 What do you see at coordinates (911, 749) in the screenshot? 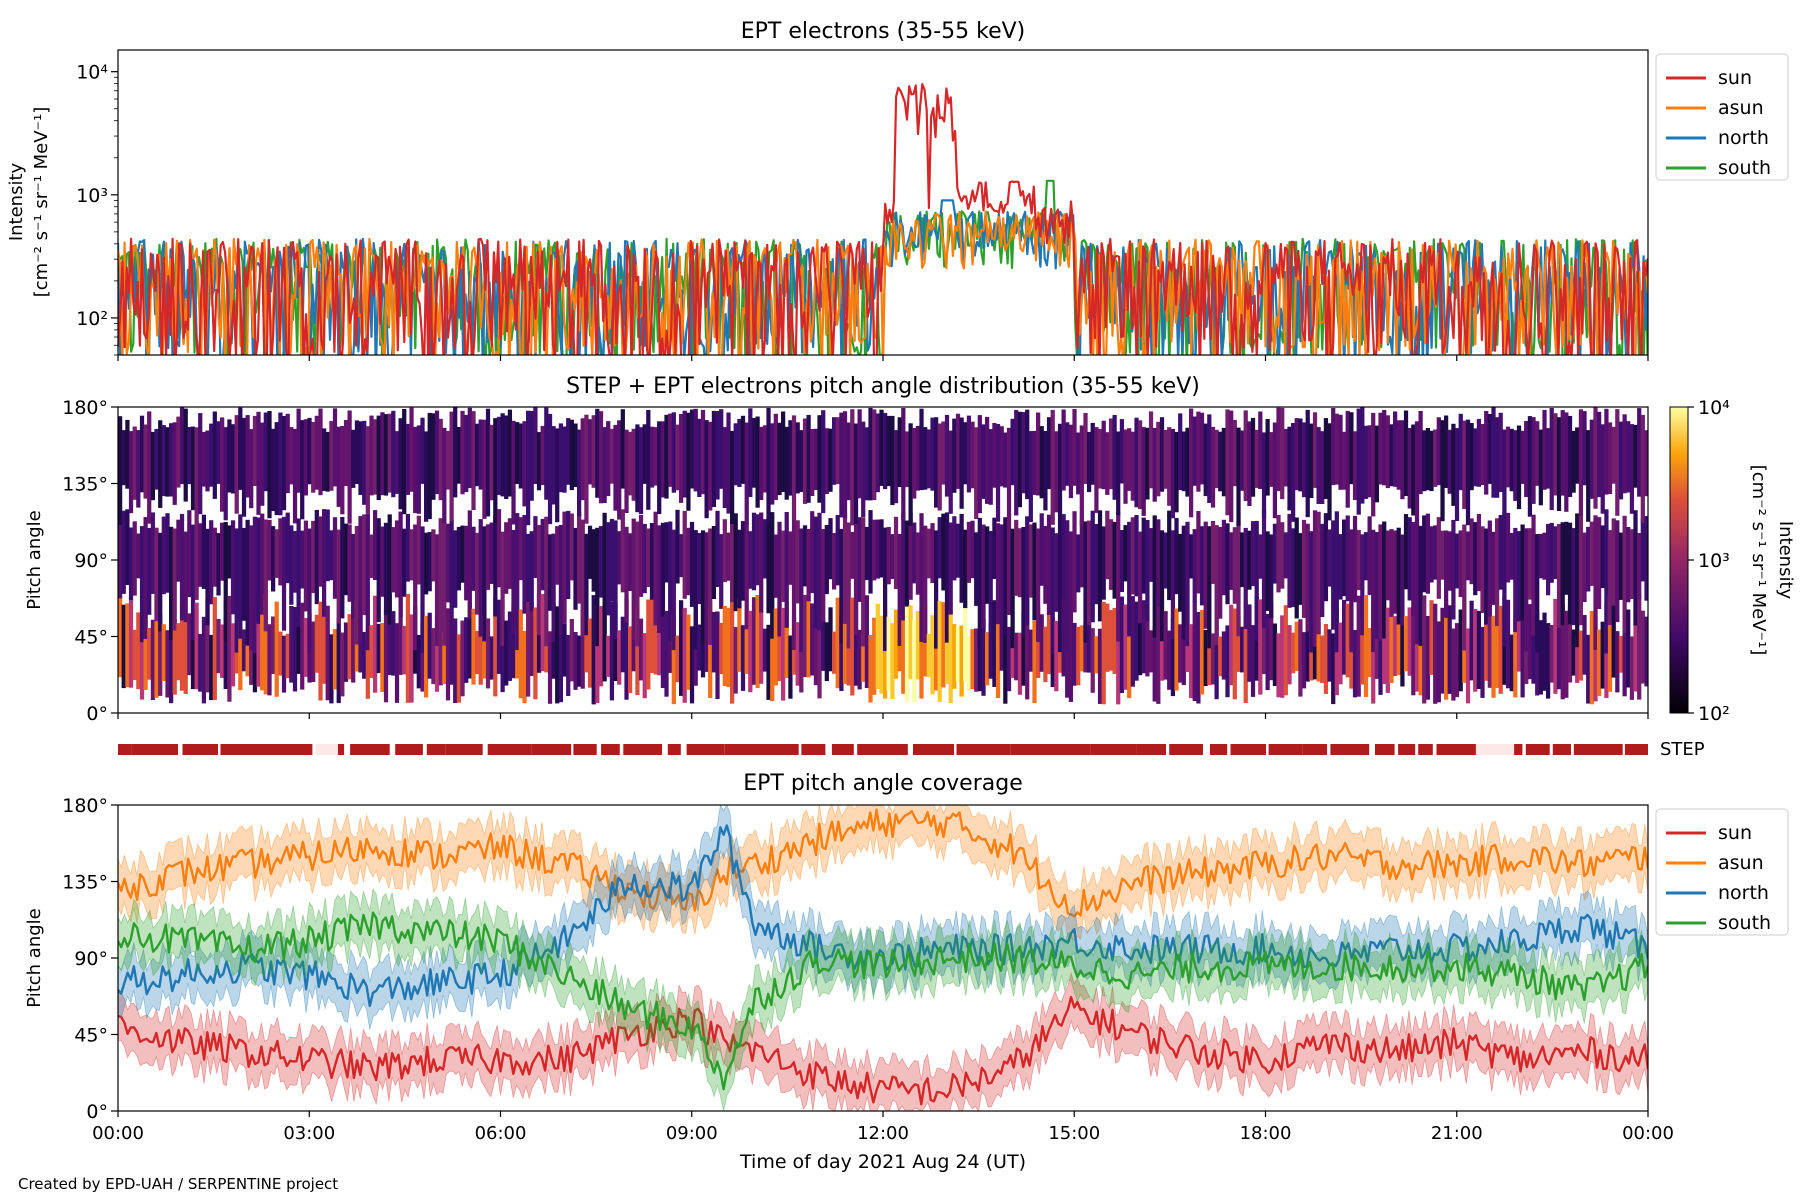
I see `step-coverage-strip: STEP` at bounding box center [911, 749].